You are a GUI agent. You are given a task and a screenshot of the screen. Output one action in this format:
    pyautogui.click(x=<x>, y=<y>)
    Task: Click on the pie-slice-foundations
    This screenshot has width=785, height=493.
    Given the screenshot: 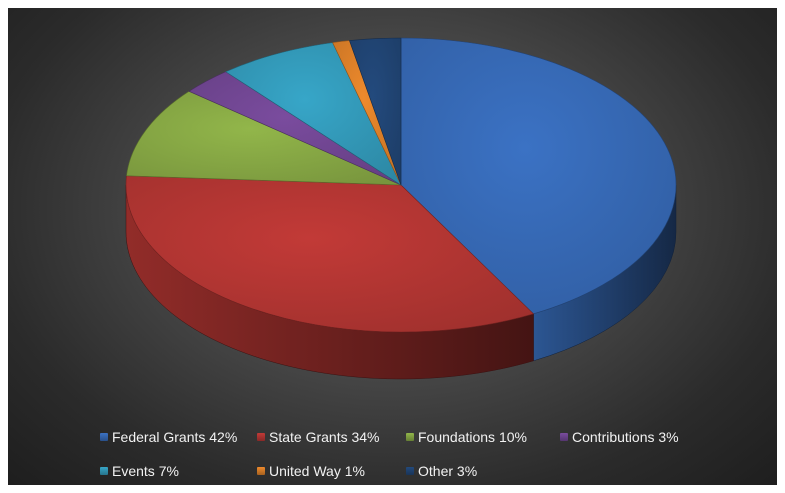 What is the action you would take?
    pyautogui.click(x=264, y=138)
    